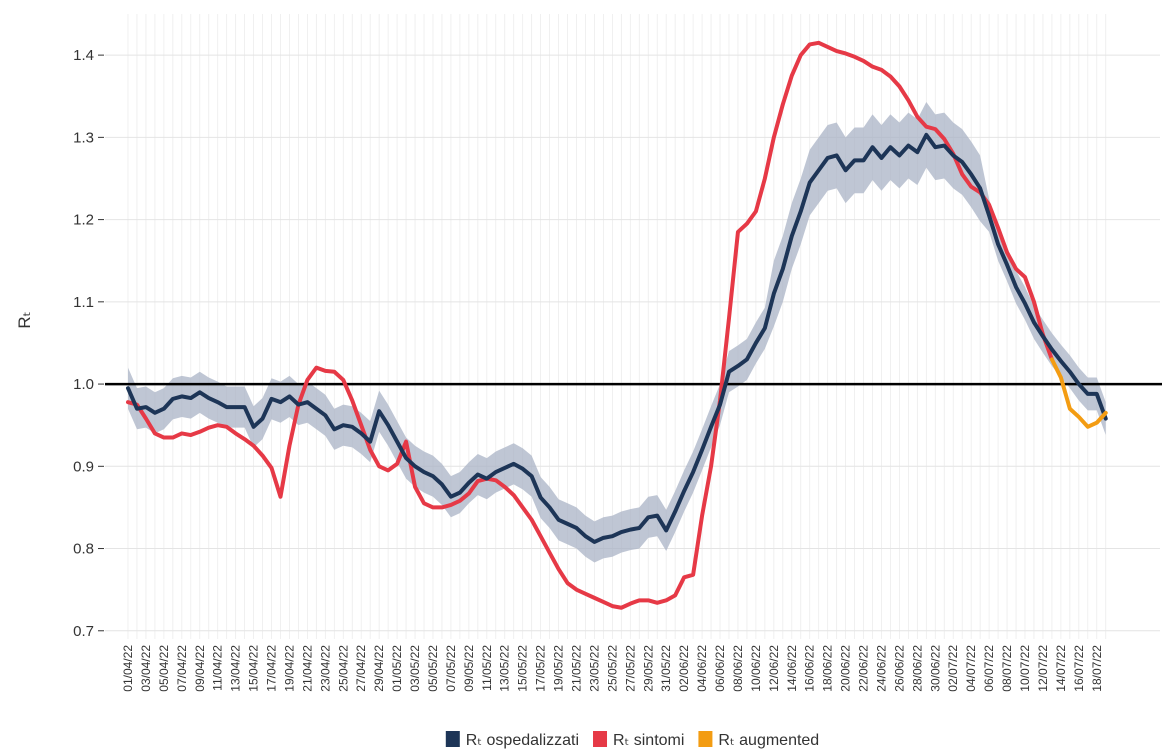  Describe the element at coordinates (83, 220) in the screenshot. I see `y-tick-label: 1.2` at that location.